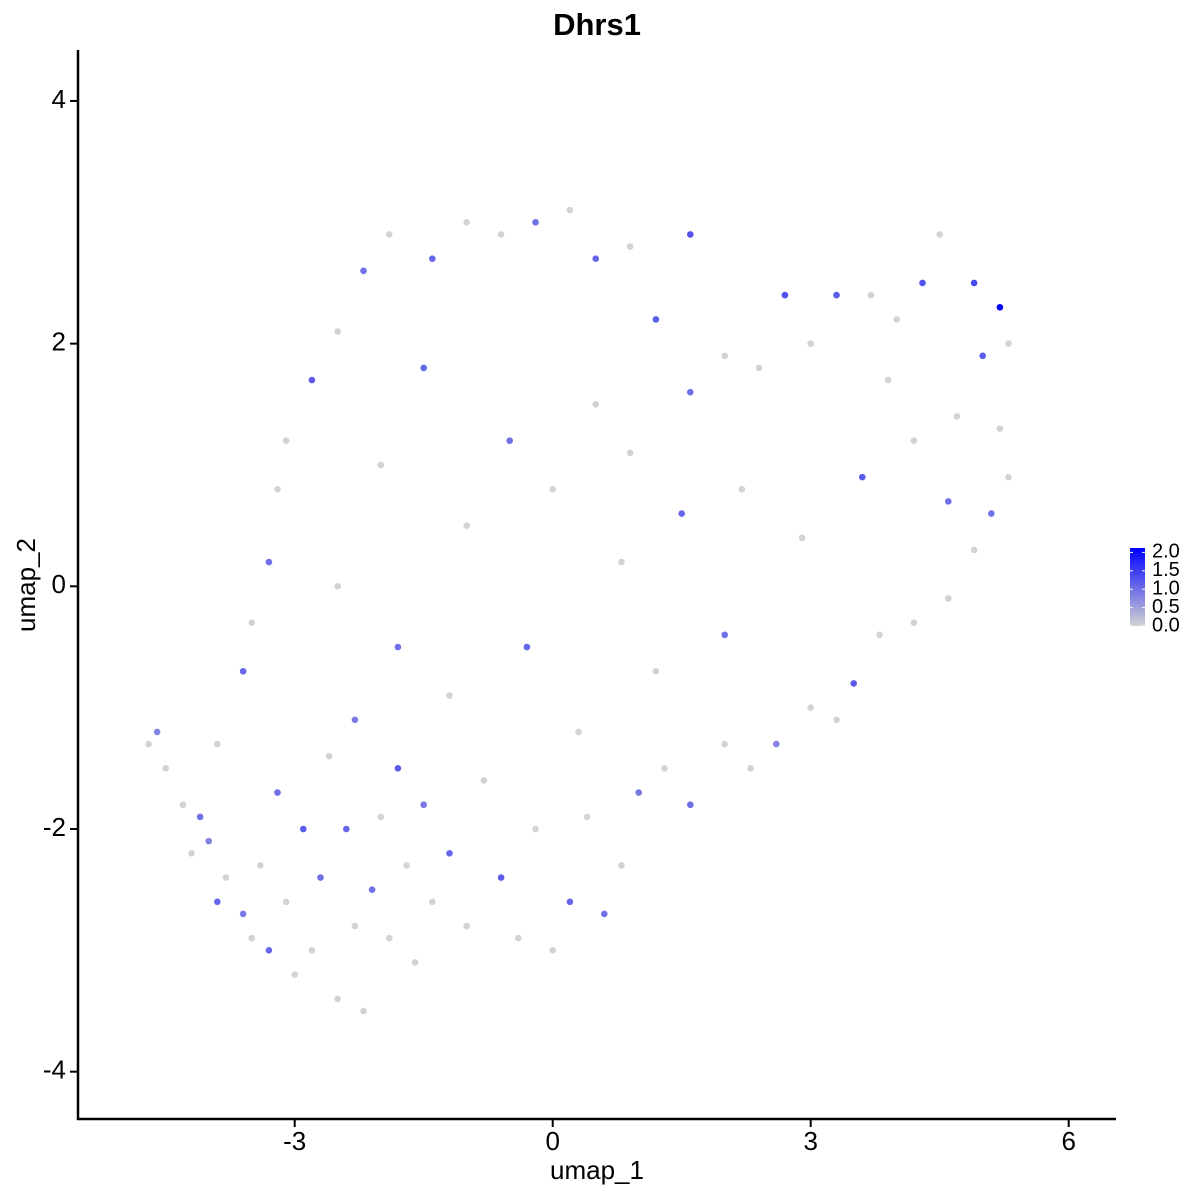  I want to click on x-tick-label: 3, so click(810, 1141).